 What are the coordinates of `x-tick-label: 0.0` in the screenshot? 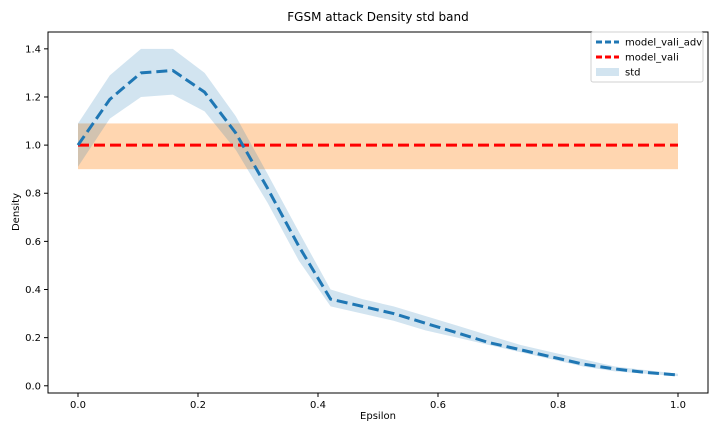 It's located at (78, 405).